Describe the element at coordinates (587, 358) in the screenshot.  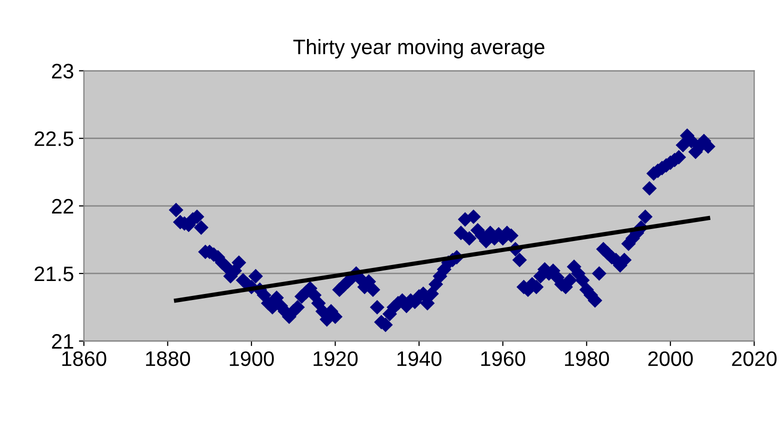
I see `x-tick-label: 1980` at that location.